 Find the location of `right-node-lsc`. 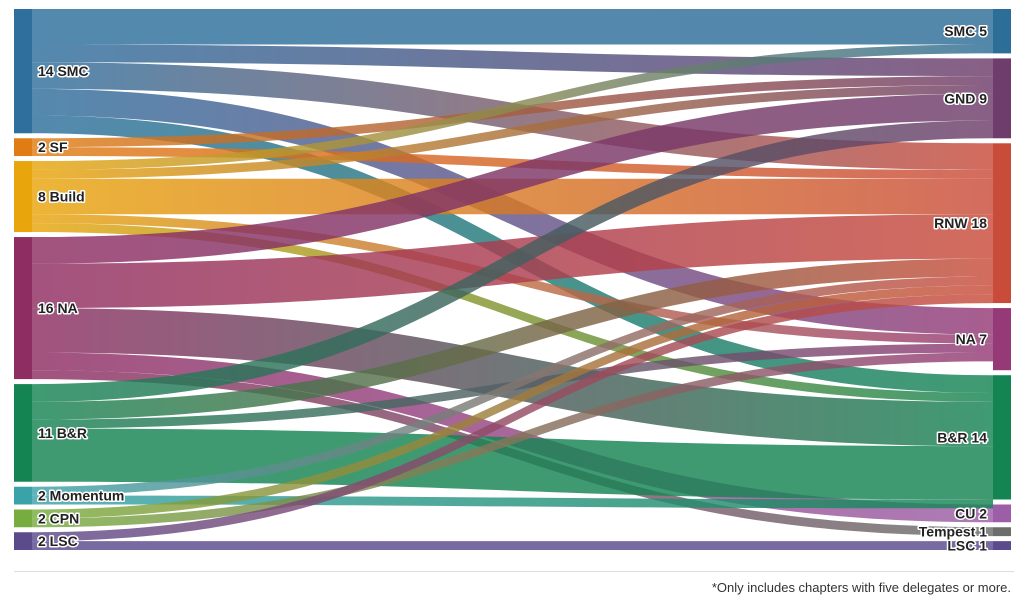

right-node-lsc is located at coordinates (1002, 545).